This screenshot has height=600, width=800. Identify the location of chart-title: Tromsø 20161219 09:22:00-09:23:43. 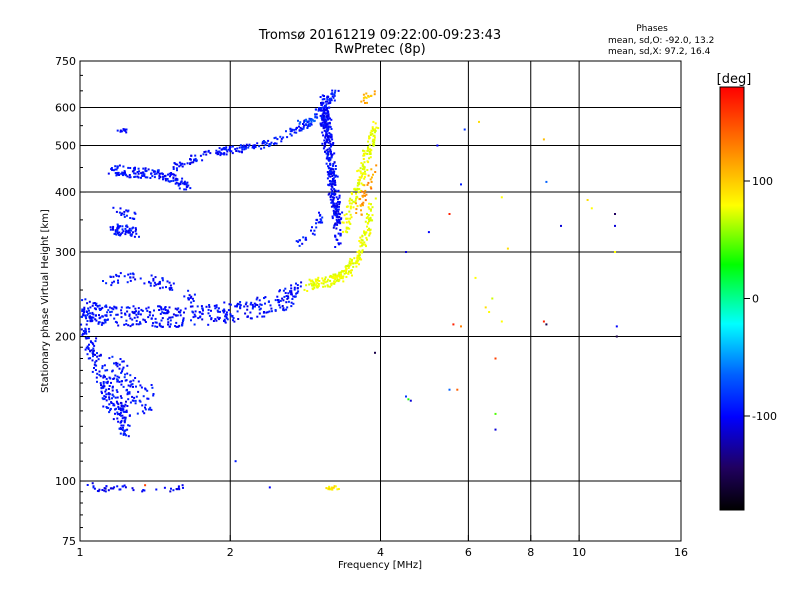
(379, 35).